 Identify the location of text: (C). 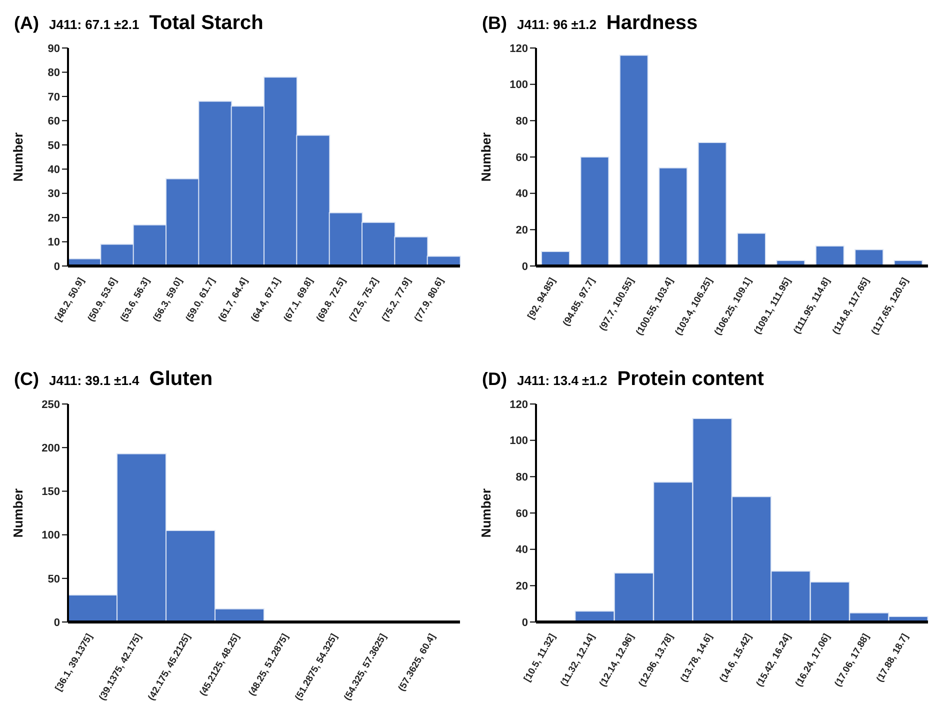
(26, 379).